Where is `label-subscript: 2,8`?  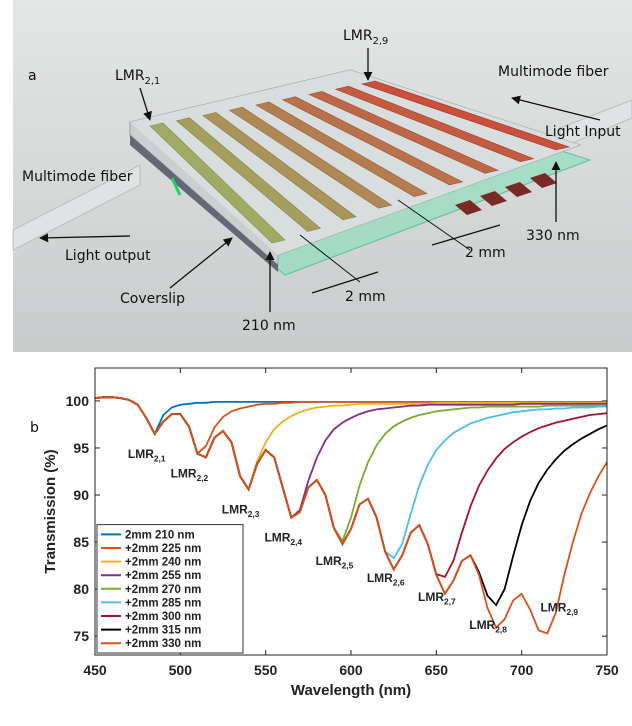 label-subscript: 2,8 is located at coordinates (501, 630).